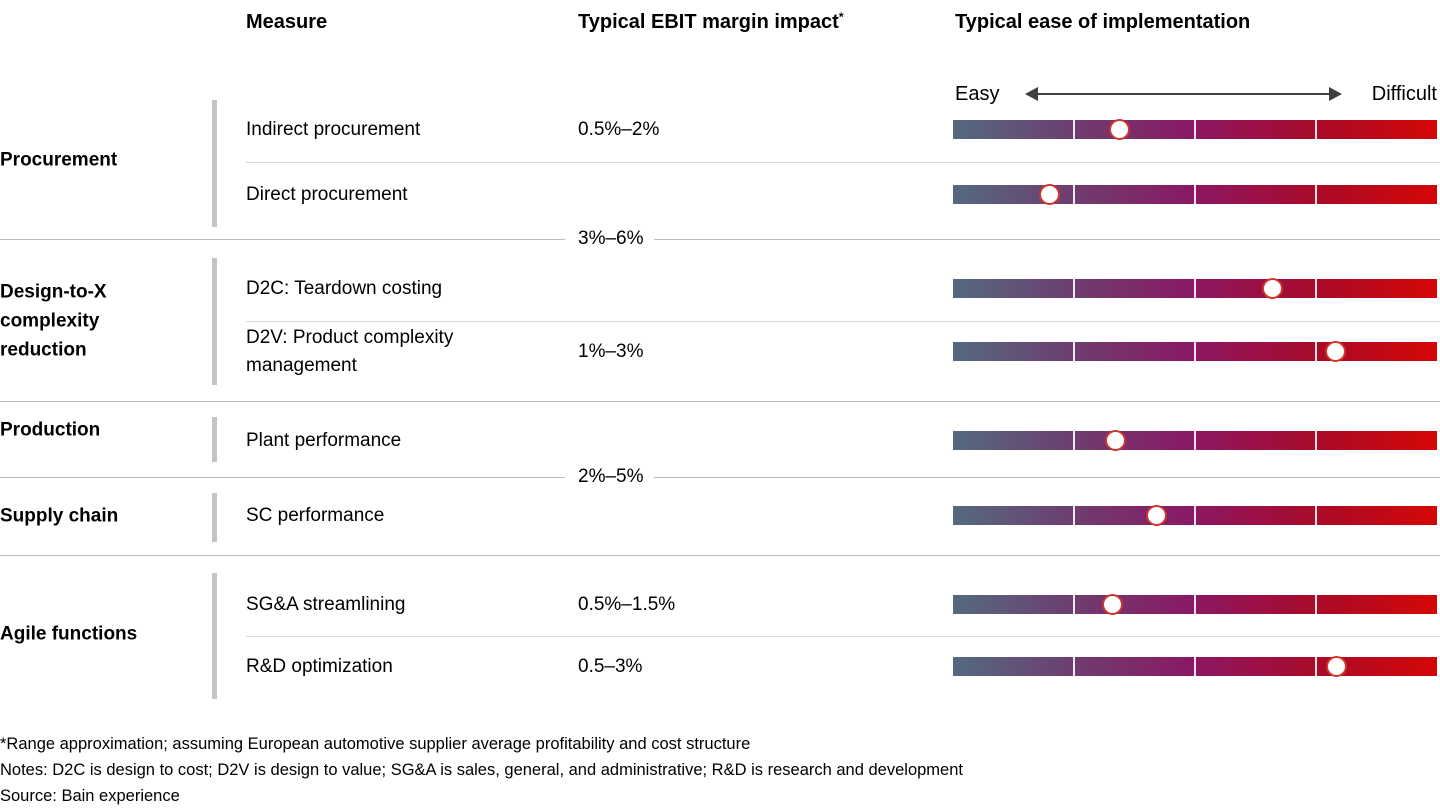  Describe the element at coordinates (301, 365) in the screenshot. I see `measure-line: management` at that location.